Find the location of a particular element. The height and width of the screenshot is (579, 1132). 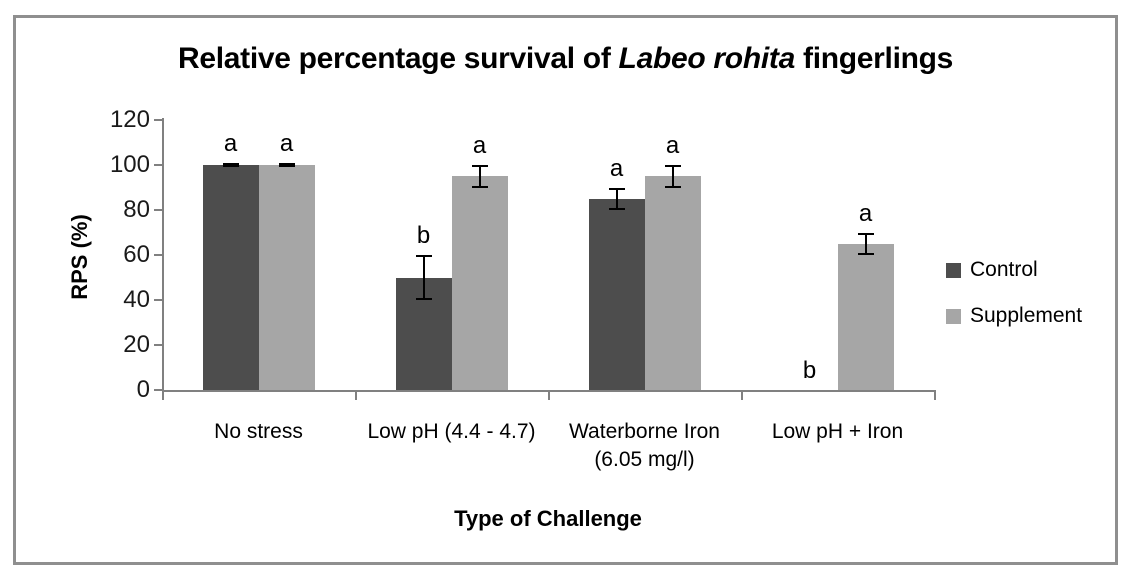

title-text-post: fingerlings is located at coordinates (874, 58).